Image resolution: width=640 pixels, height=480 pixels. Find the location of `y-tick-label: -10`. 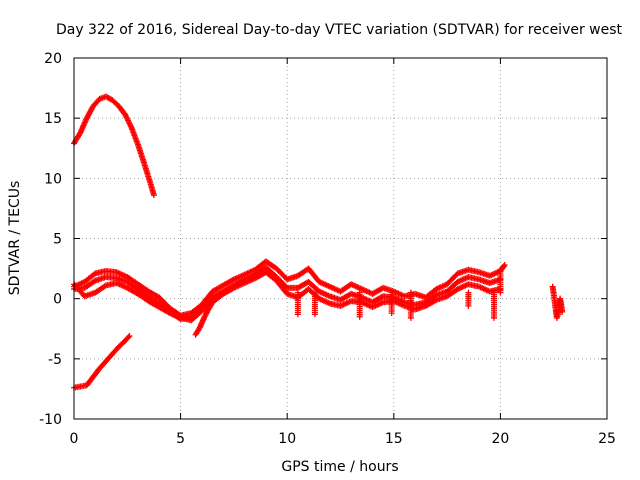

y-tick-label: -10 is located at coordinates (50, 420).